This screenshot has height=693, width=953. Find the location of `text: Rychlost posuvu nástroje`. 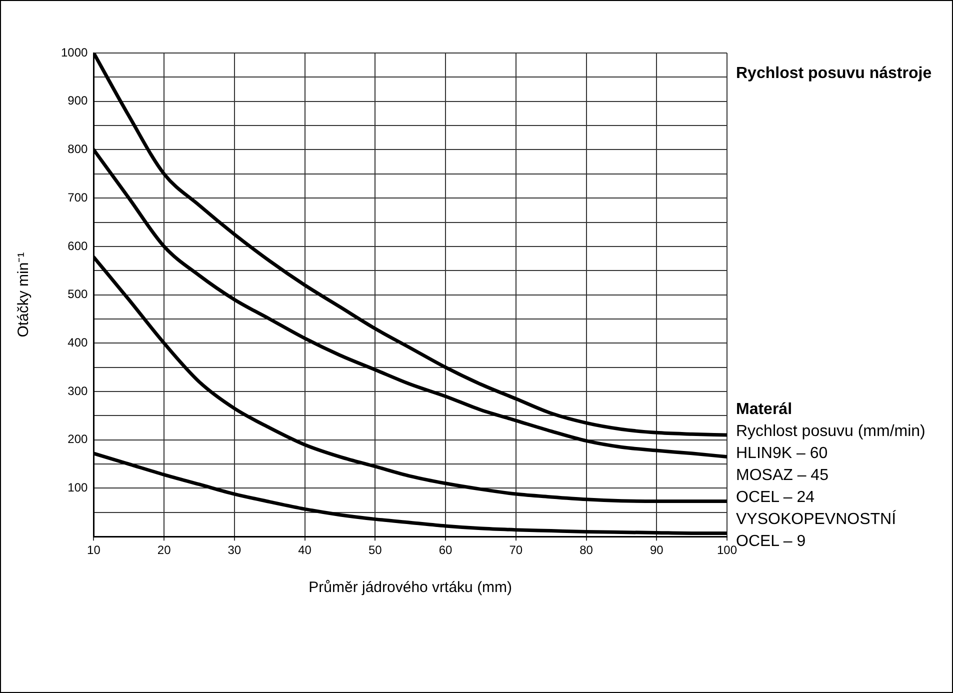

text: Rychlost posuvu nástroje is located at coordinates (834, 74).